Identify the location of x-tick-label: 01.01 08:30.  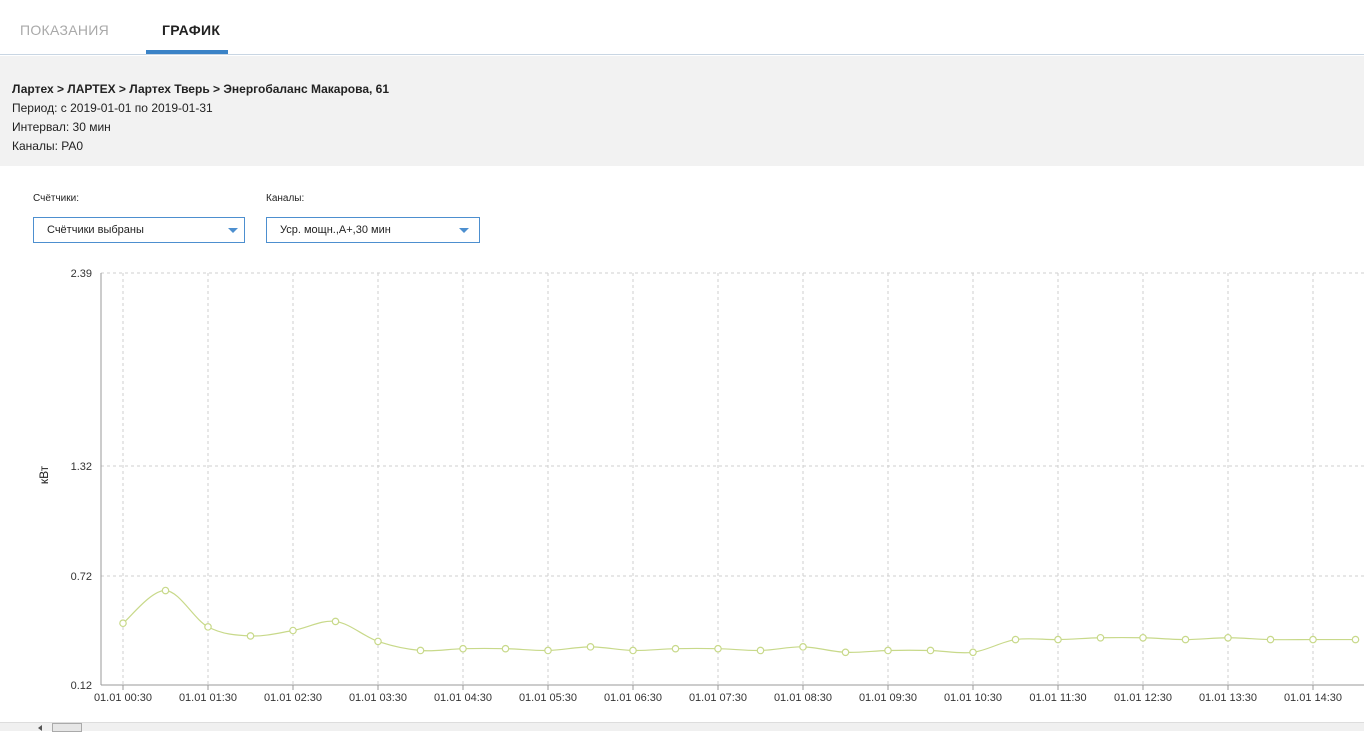
(803, 698).